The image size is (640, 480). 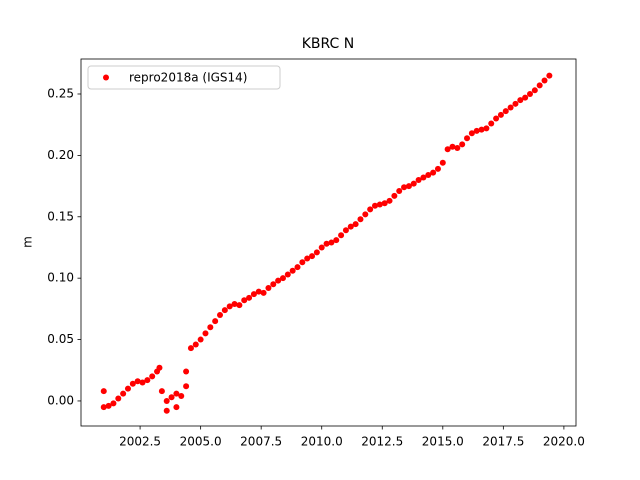 I want to click on legend-box, so click(x=184, y=77).